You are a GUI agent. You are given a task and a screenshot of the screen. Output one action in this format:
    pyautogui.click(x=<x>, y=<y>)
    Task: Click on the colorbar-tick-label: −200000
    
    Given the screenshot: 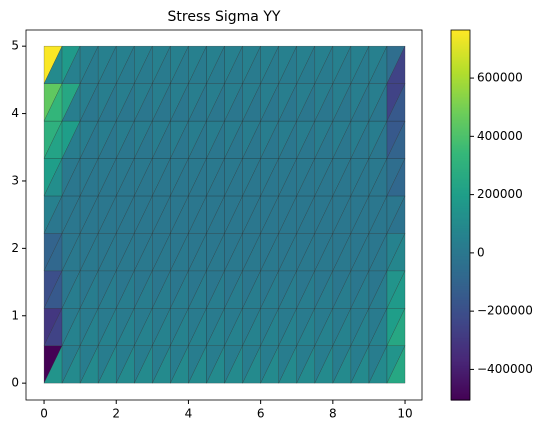 What is the action you would take?
    pyautogui.click(x=505, y=311)
    